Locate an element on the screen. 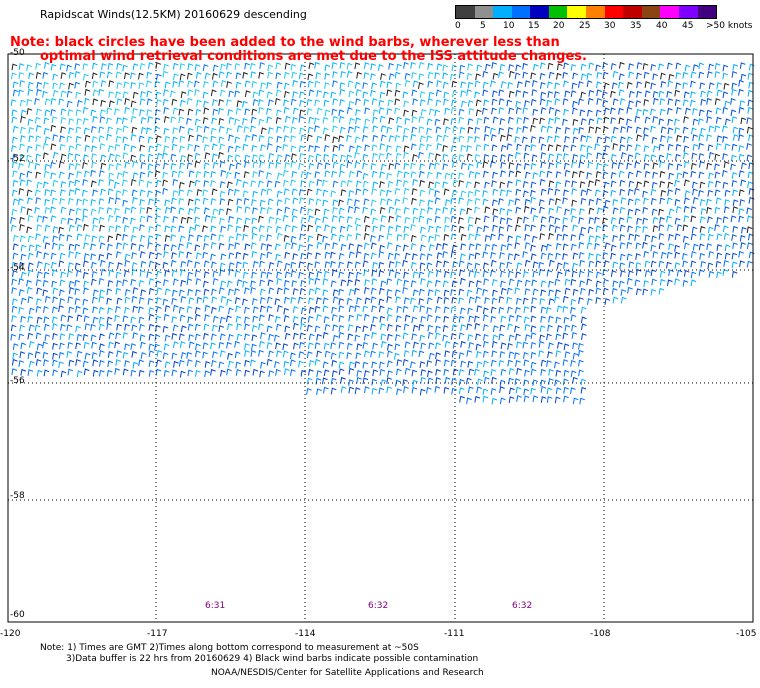  legend-label-15: 15 is located at coordinates (534, 26).